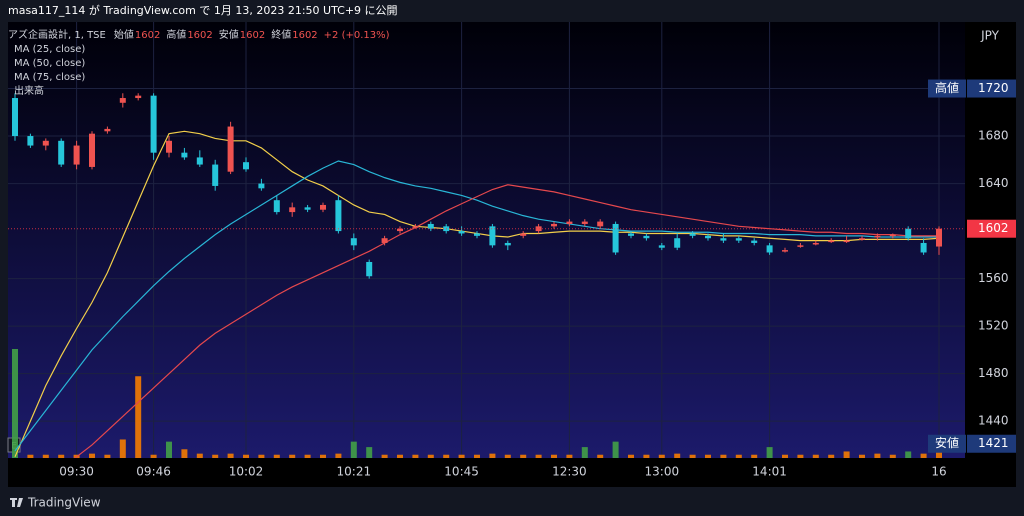 Image resolution: width=1024 pixels, height=516 pixels. I want to click on legend-symbol: アズ企画設計, 1, TSE, so click(57, 34).